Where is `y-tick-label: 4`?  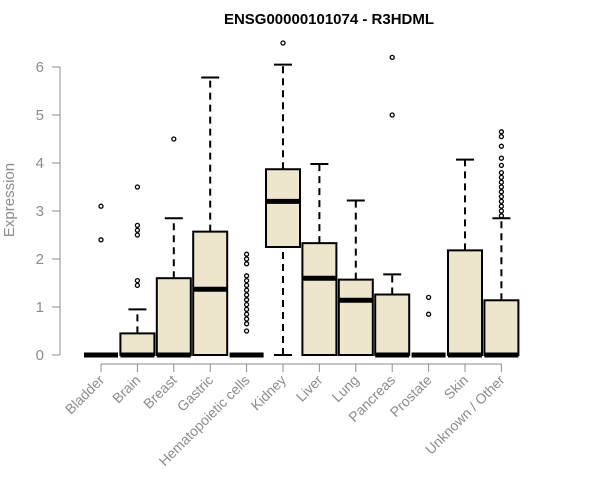 y-tick-label: 4 is located at coordinates (40, 163).